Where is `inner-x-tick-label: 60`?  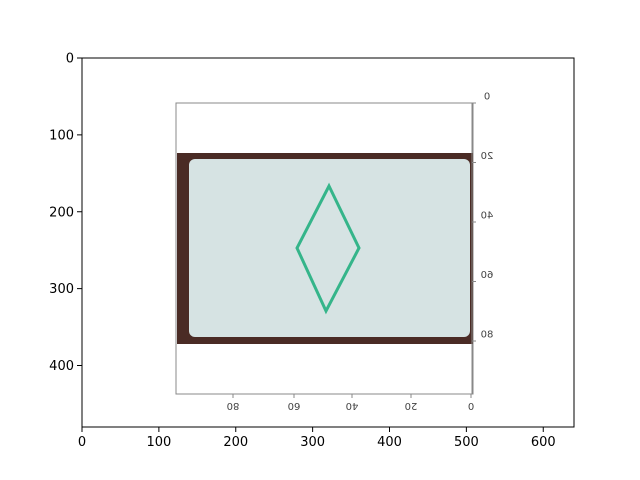 inner-x-tick-label: 60 is located at coordinates (294, 405).